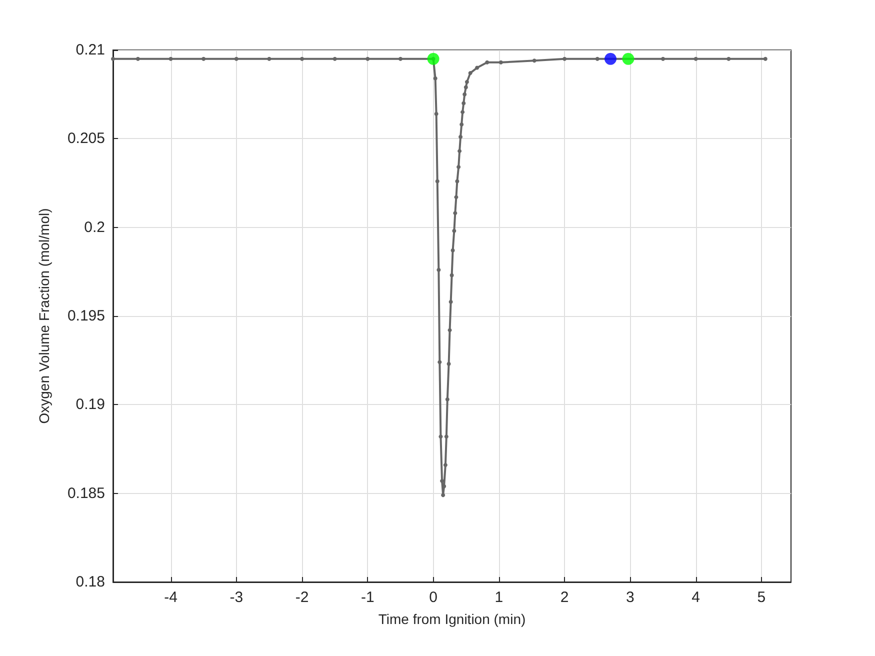  I want to click on x-tick-label: 4, so click(696, 597).